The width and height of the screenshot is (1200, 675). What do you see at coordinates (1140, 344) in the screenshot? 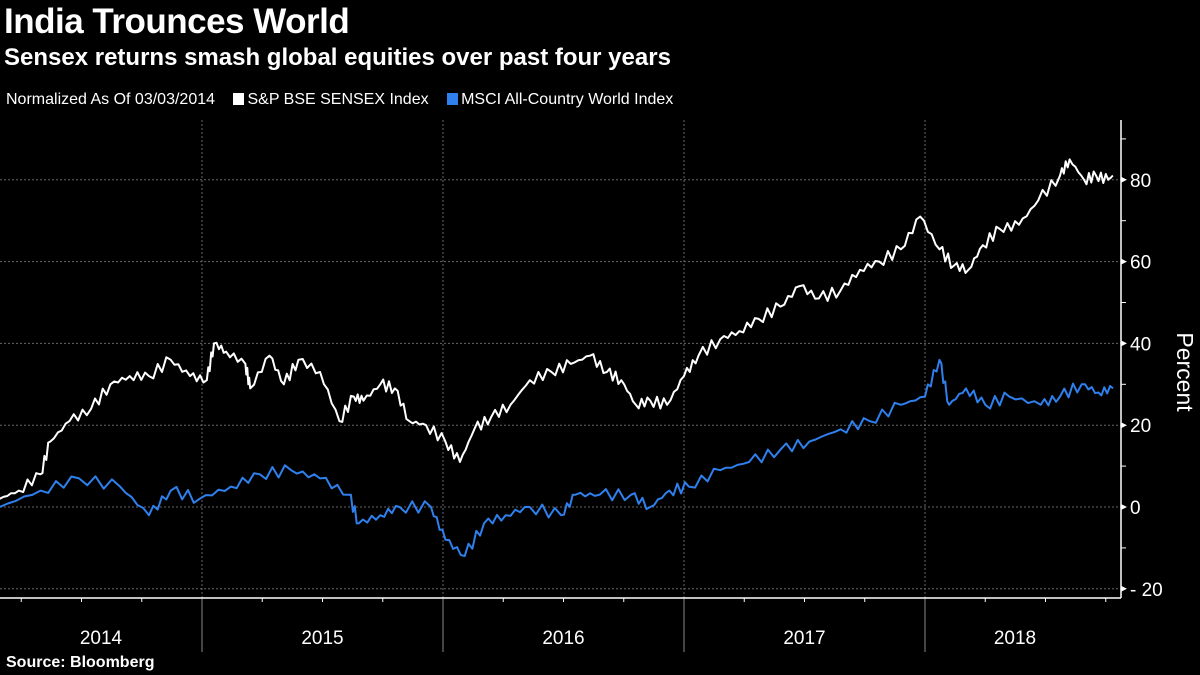
I see `y-tick-label: 40` at bounding box center [1140, 344].